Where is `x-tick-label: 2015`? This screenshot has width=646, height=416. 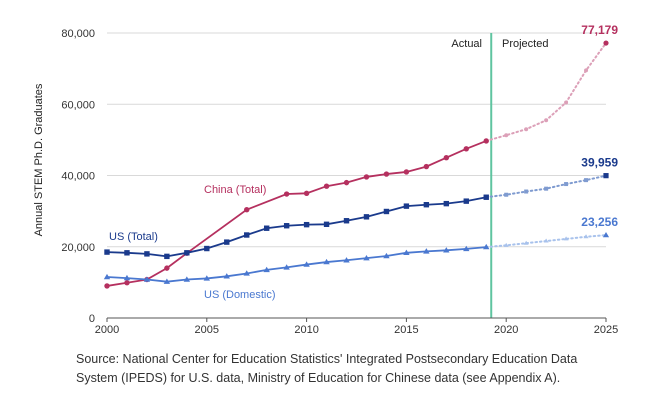
x-tick-label: 2015 is located at coordinates (406, 330).